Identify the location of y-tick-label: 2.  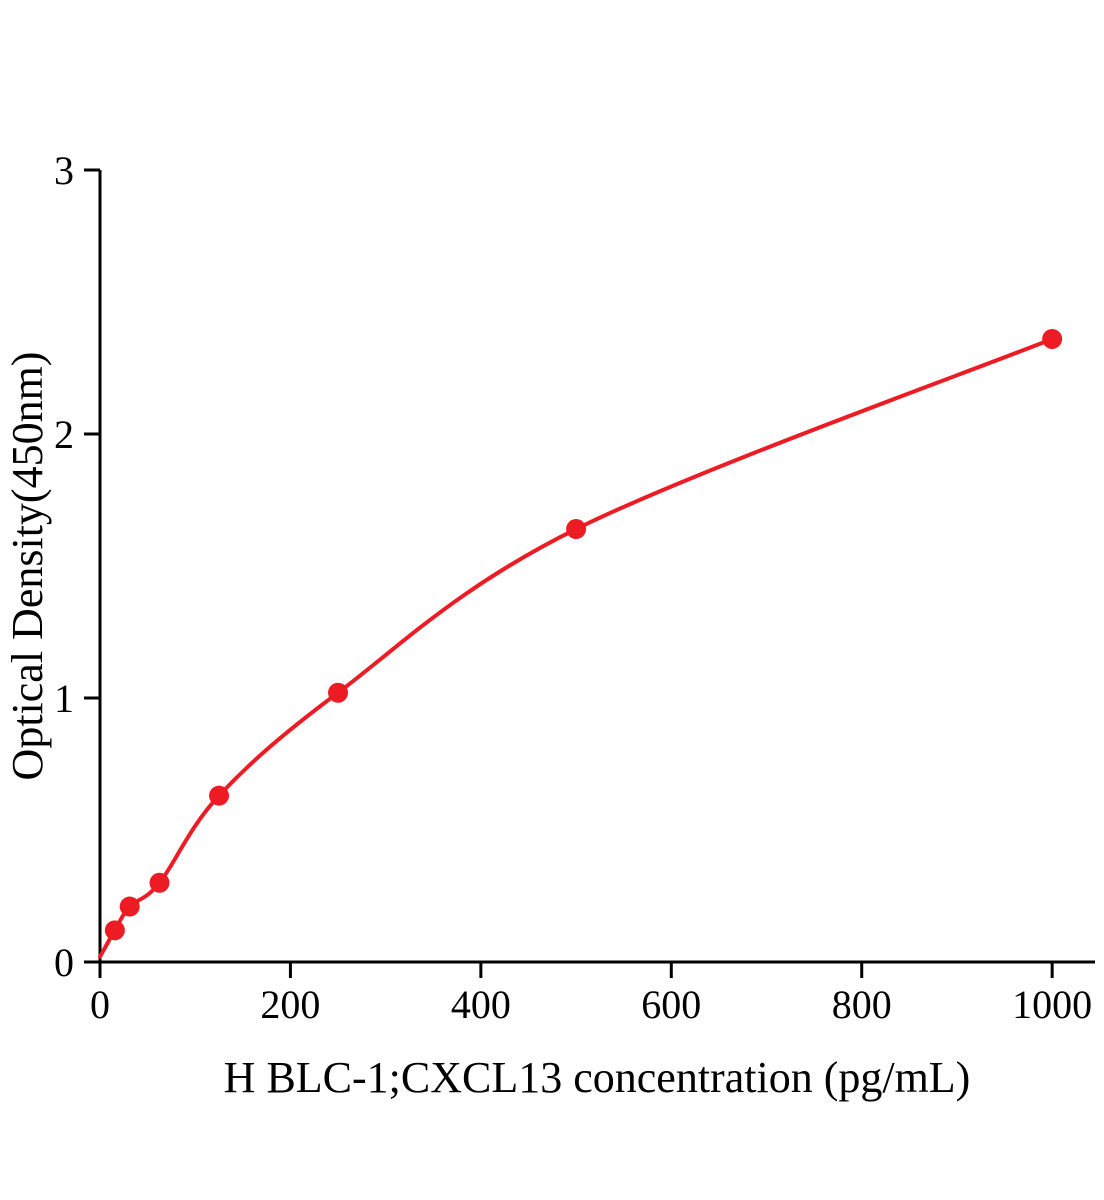
(64, 434).